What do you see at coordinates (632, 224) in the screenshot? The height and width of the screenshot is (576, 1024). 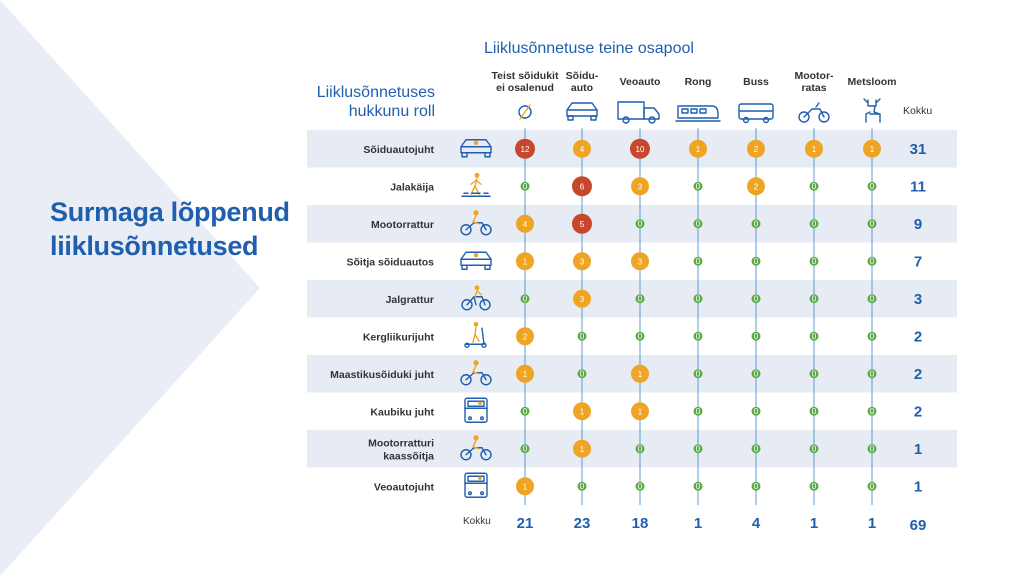 I see `row-band` at bounding box center [632, 224].